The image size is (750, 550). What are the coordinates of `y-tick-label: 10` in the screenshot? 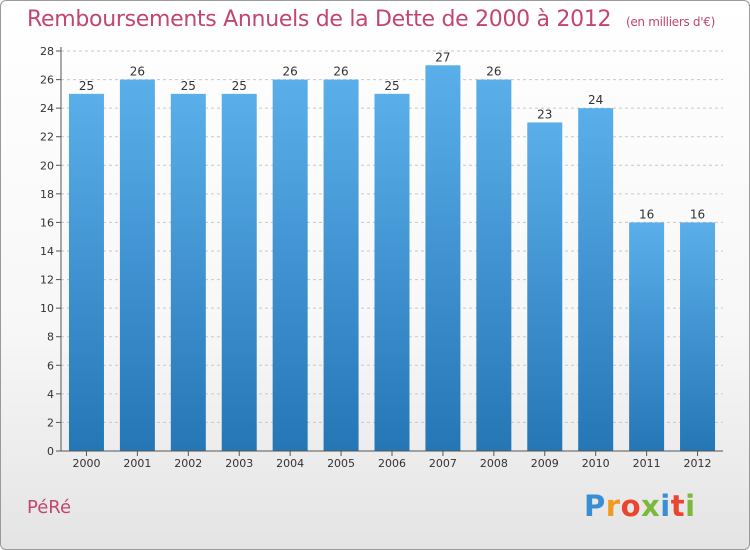 It's located at (47, 308).